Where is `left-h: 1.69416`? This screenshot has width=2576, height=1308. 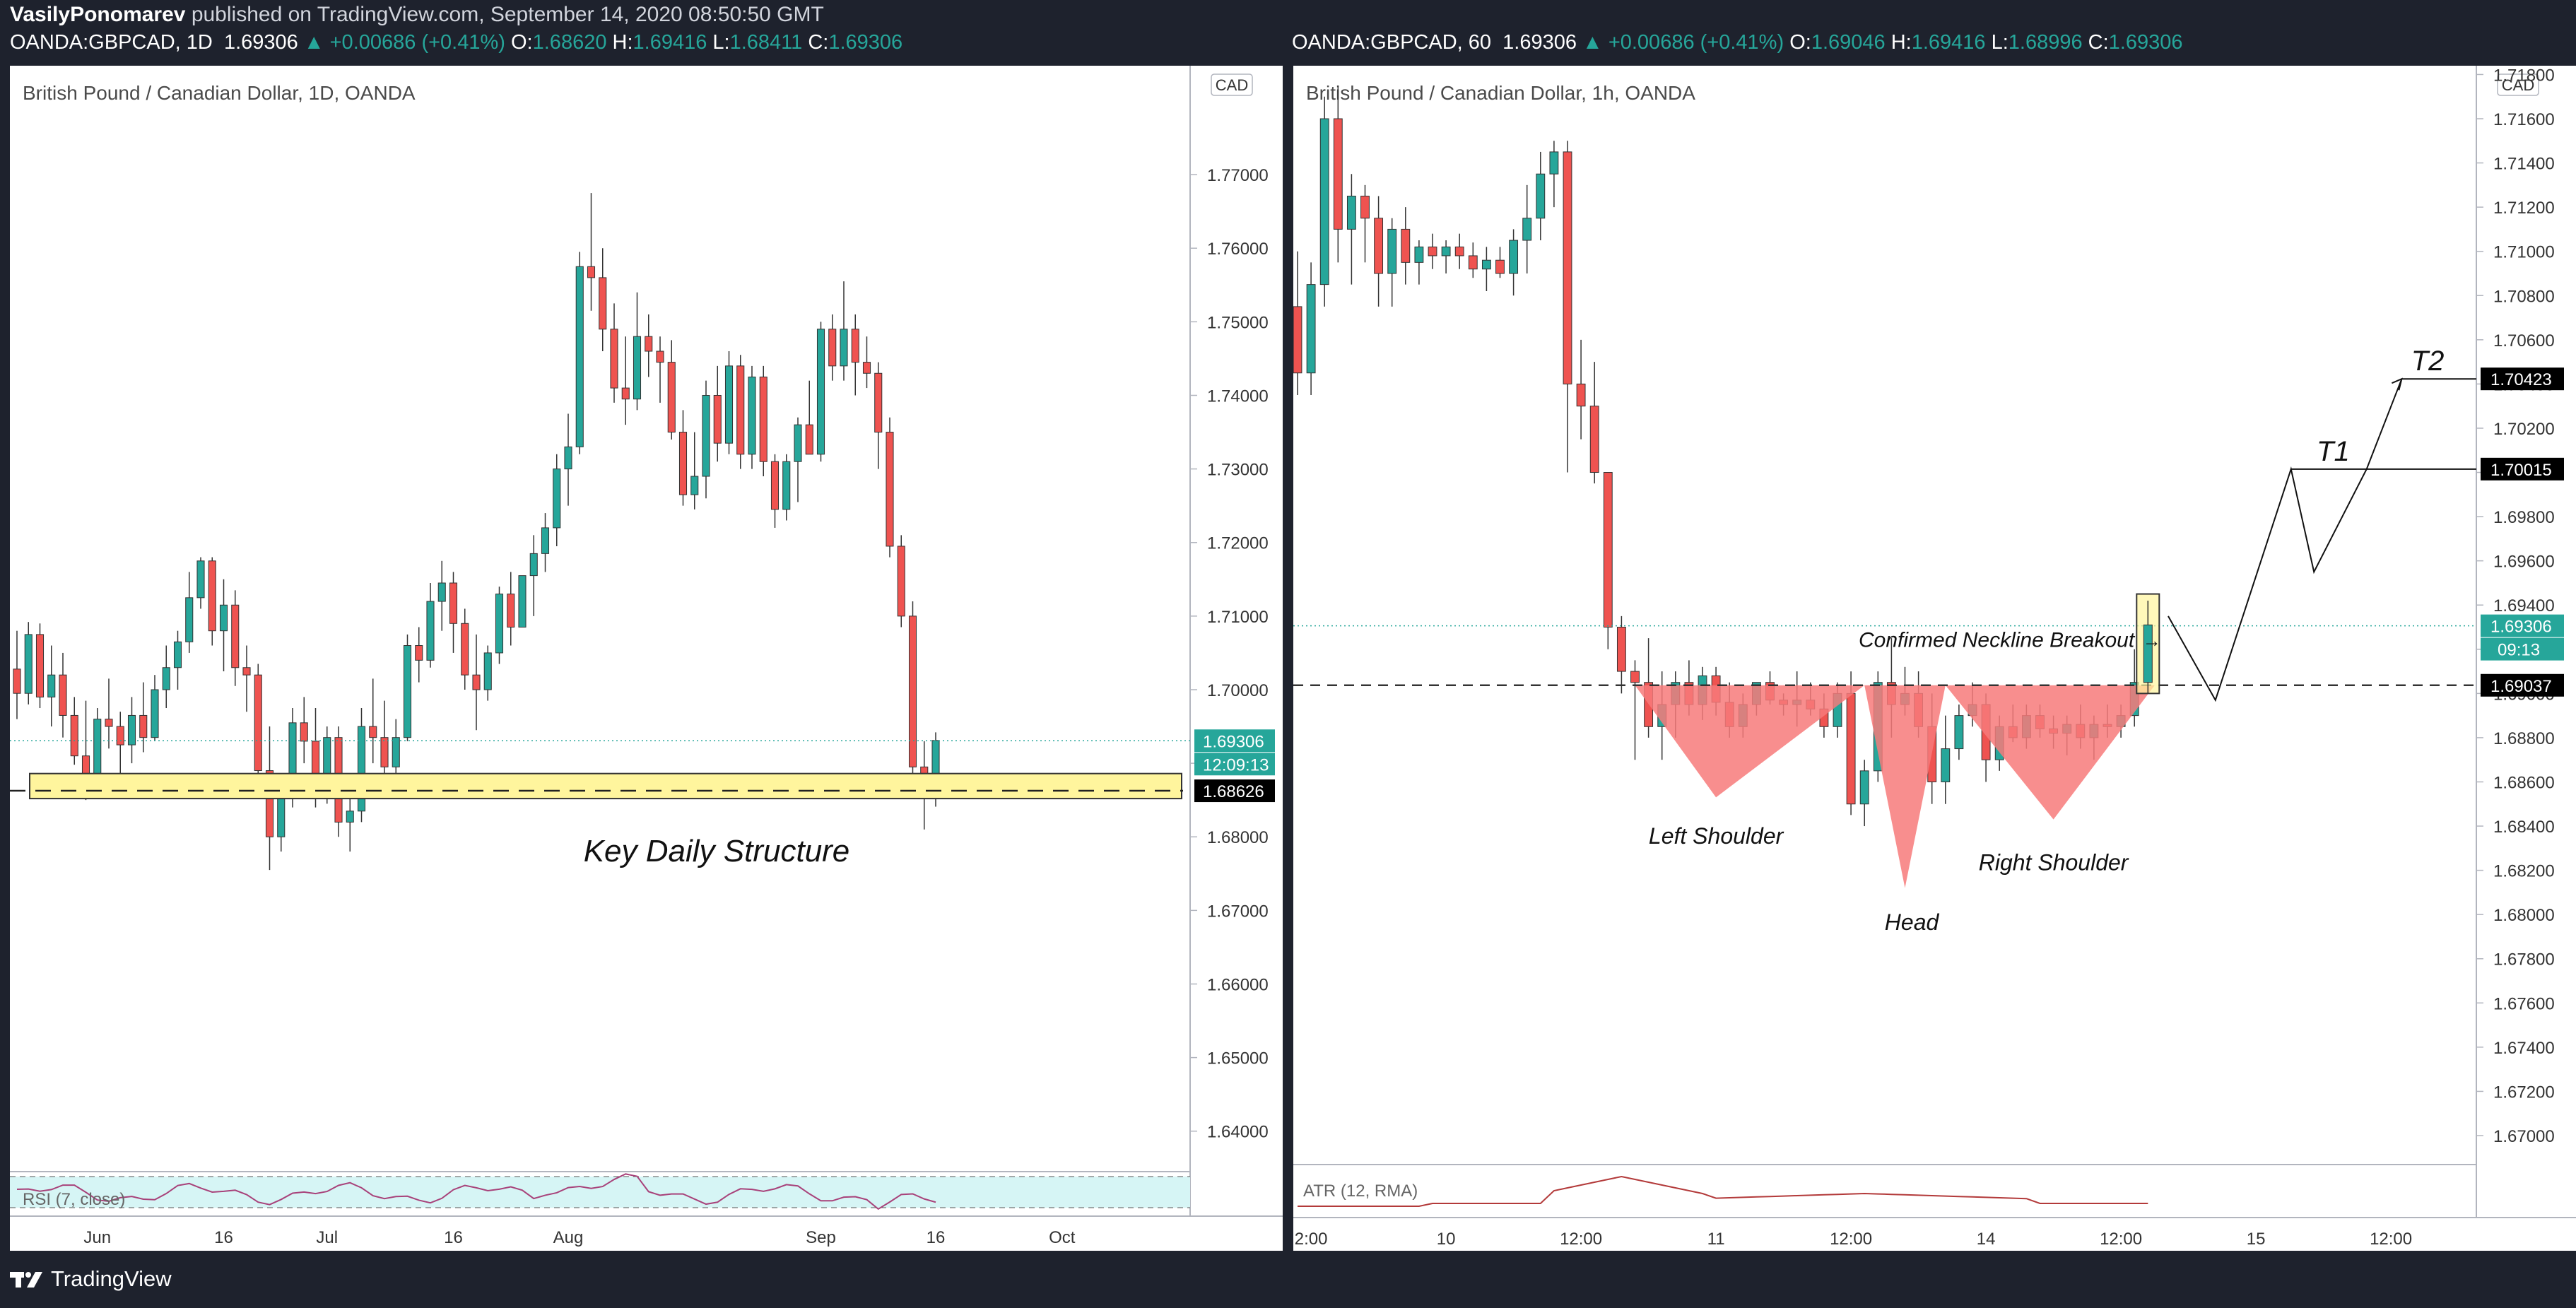
left-h: 1.69416 is located at coordinates (670, 42).